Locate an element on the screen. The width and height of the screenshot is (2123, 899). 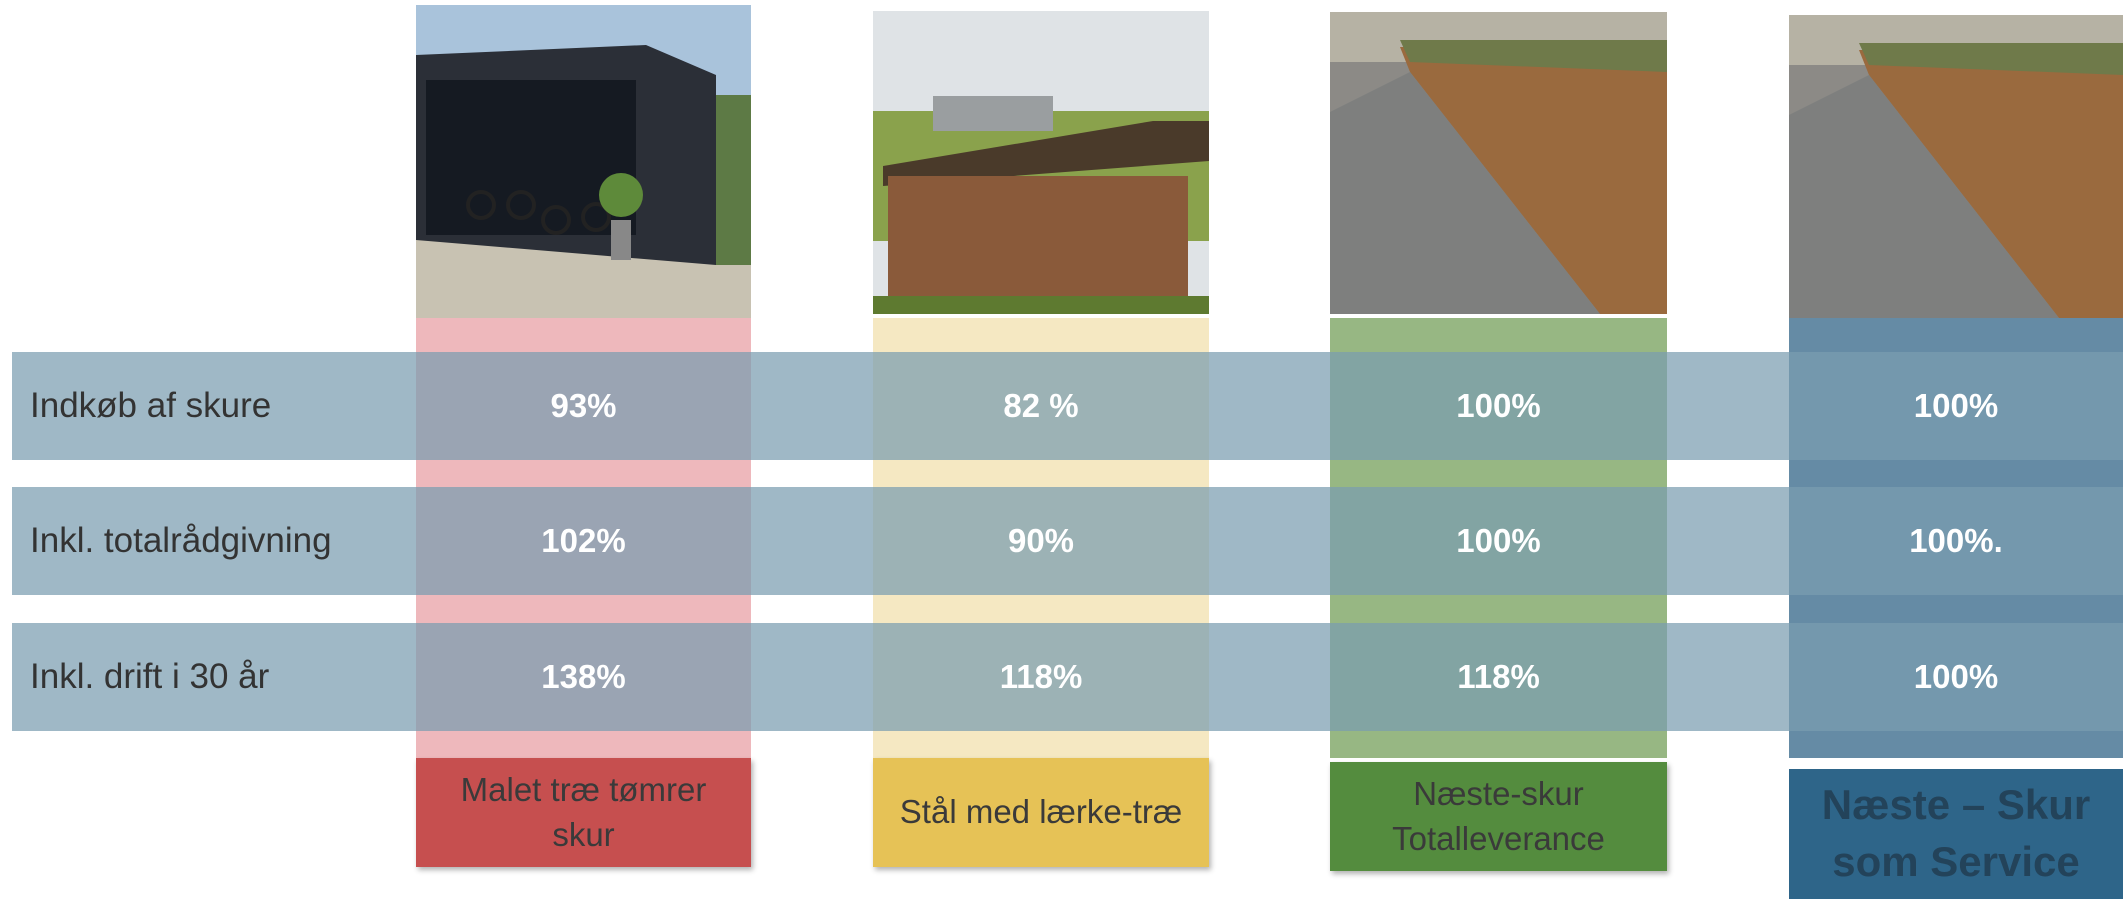
column-label: Næste – Skur som Service is located at coordinates (1956, 834).